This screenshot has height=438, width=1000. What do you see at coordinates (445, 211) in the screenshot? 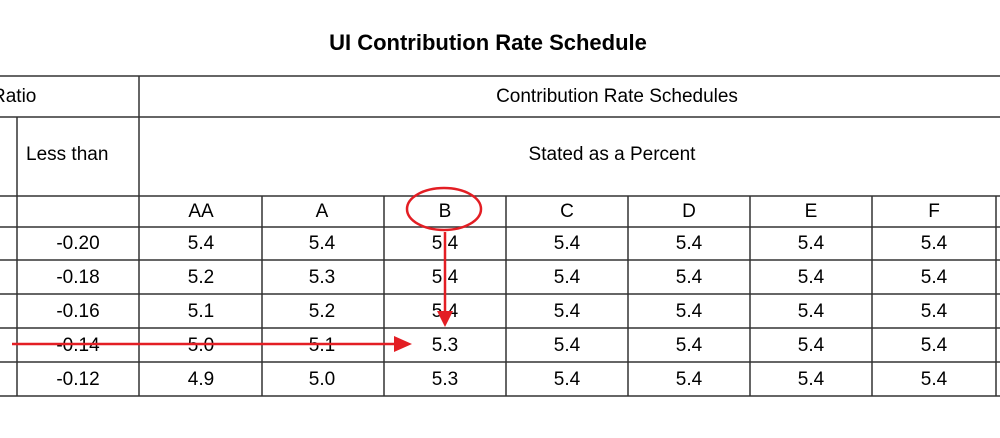
I see `column-header-b: B` at bounding box center [445, 211].